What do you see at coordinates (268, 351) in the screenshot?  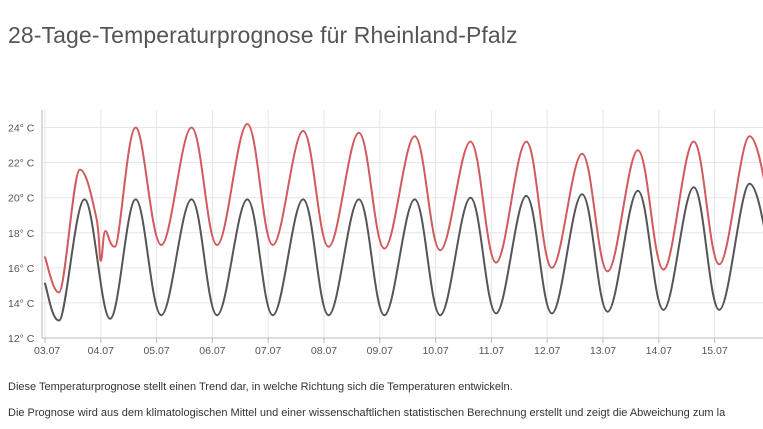 I see `x-tick-label: 07.07` at bounding box center [268, 351].